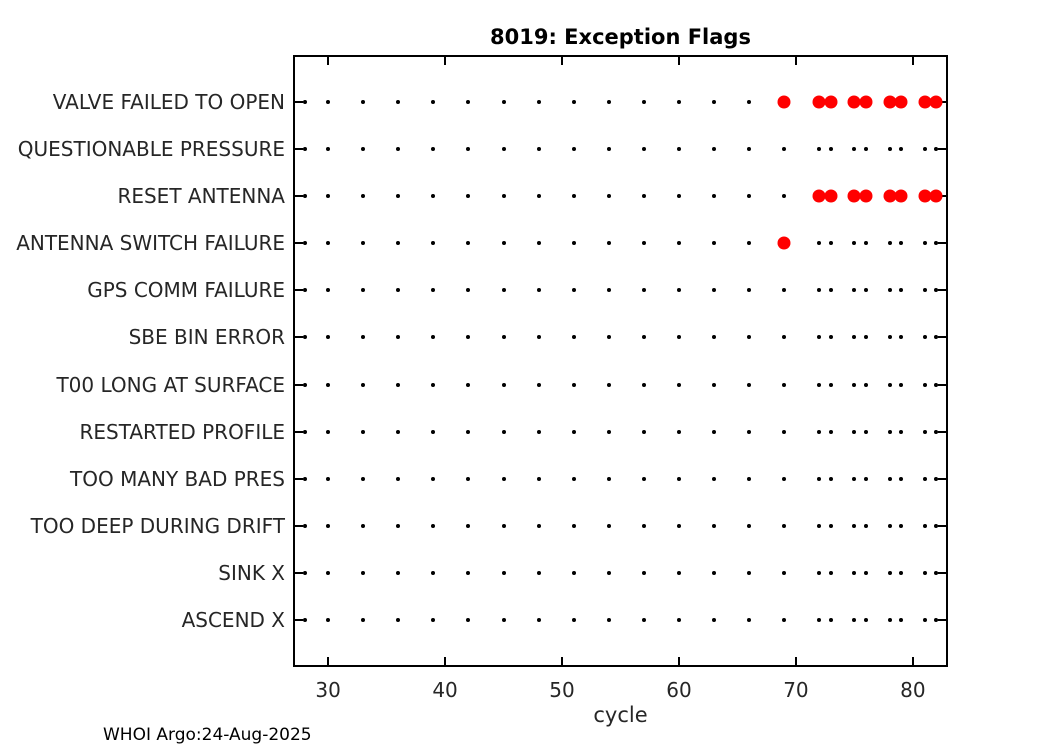 The height and width of the screenshot is (750, 1050). What do you see at coordinates (445, 61) in the screenshot?
I see `x-tick-top` at bounding box center [445, 61].